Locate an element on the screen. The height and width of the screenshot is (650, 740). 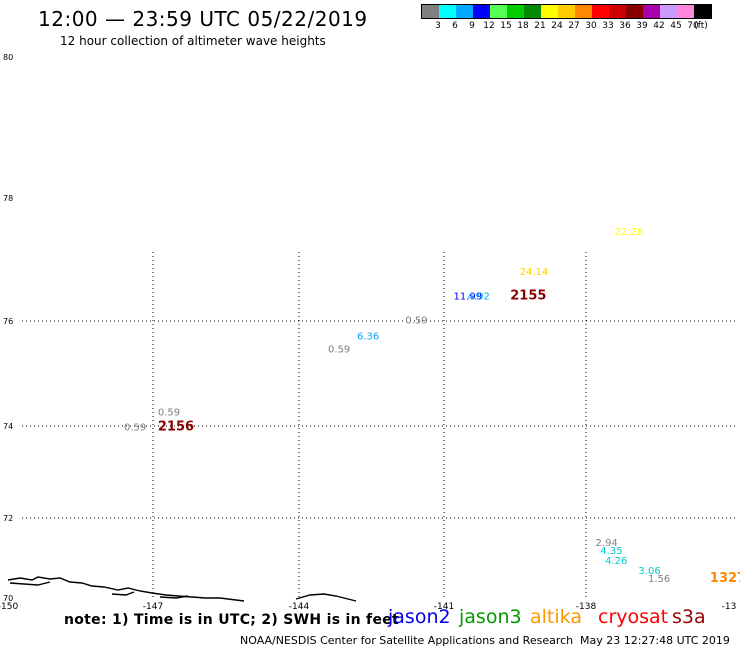
color-legend: 3 6 9 12 15 18 21 24 27 30 33 36 39 42 45 70 (ft) is located at coordinates (566, 17).